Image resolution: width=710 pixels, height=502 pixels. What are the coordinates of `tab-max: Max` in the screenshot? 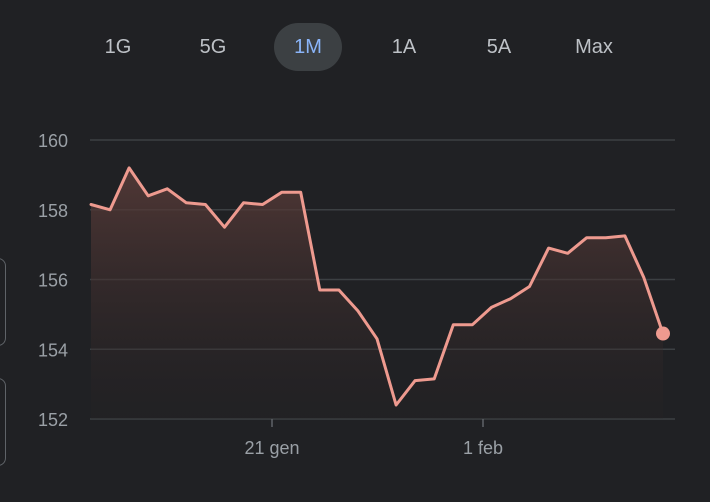 It's located at (594, 47).